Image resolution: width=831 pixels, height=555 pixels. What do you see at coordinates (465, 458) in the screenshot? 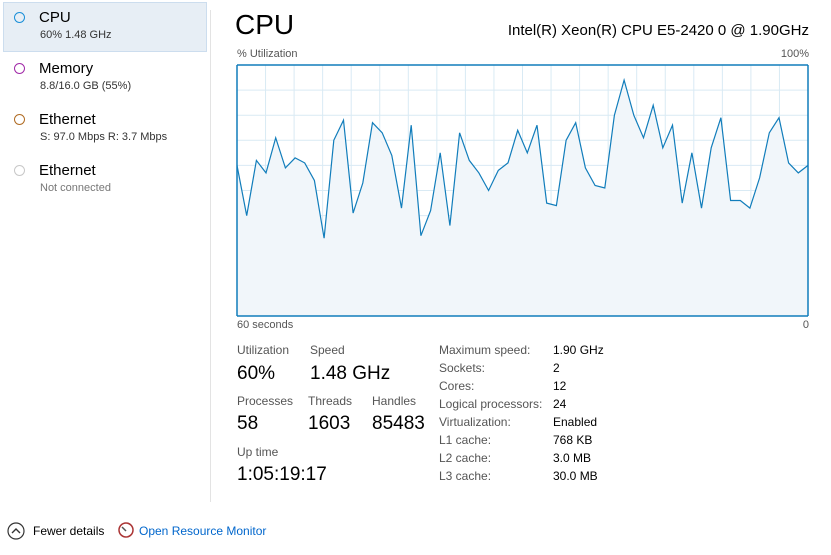
I see `spec-label: L2 cache:` at bounding box center [465, 458].